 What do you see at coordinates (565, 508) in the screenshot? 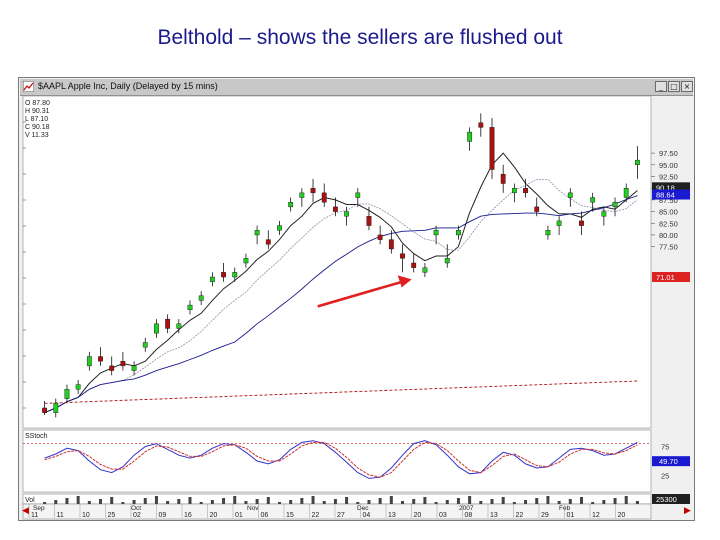
I see `x-month-label: Feb` at bounding box center [565, 508].